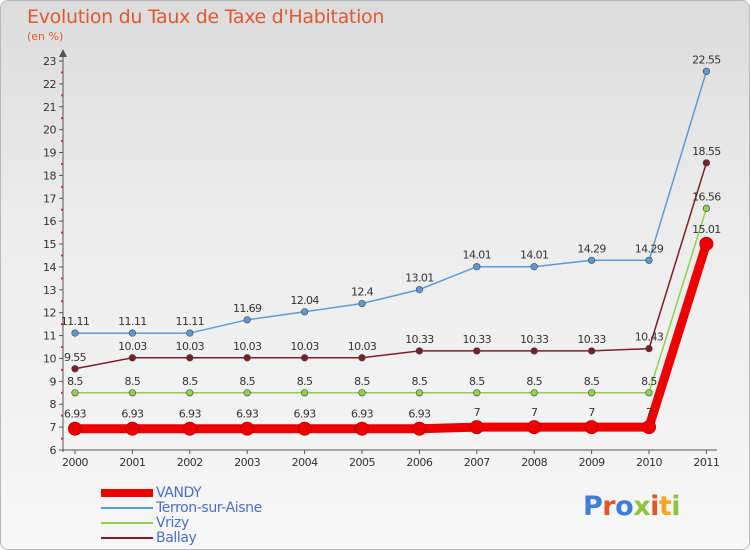  I want to click on data-label-terron-sur-aisne: 12.04, so click(304, 300).